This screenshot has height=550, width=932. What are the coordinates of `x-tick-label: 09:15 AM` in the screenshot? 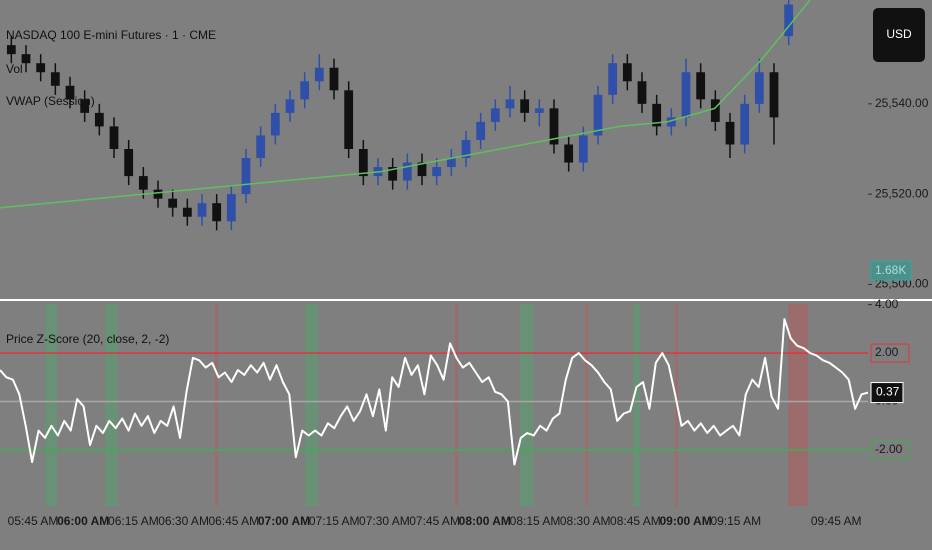 It's located at (735, 521).